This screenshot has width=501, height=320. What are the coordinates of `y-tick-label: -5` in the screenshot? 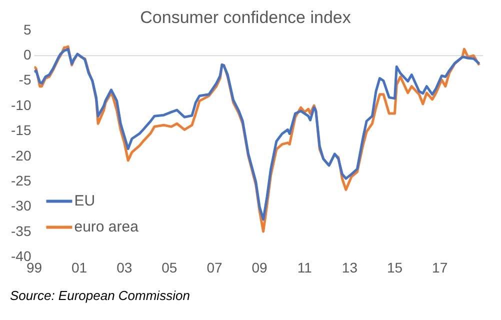 It's located at (25, 80).